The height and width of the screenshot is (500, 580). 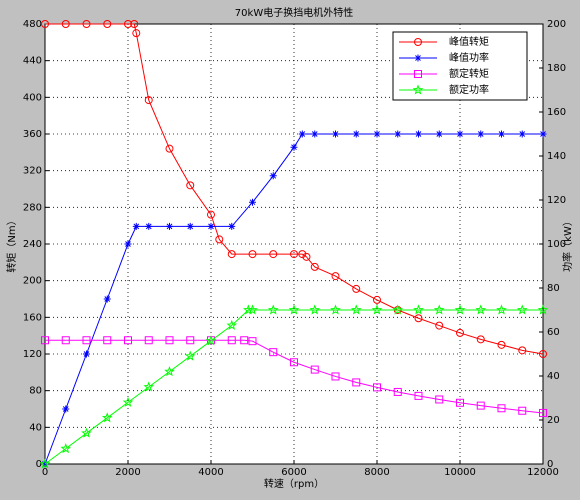 What do you see at coordinates (45, 472) in the screenshot?
I see `x-tick-label: 0` at bounding box center [45, 472].